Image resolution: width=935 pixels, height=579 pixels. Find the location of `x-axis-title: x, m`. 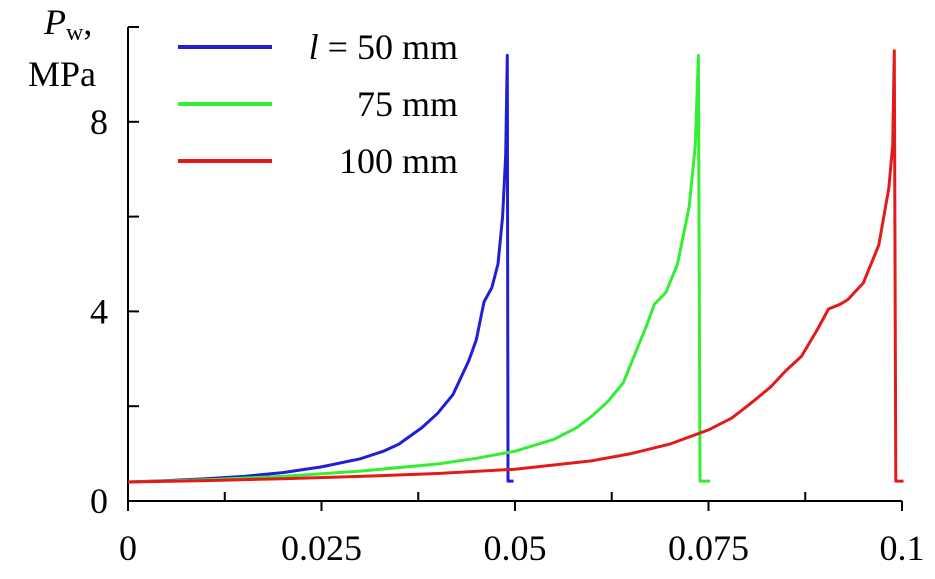

x-axis-title: x, m is located at coordinates (830, 572).